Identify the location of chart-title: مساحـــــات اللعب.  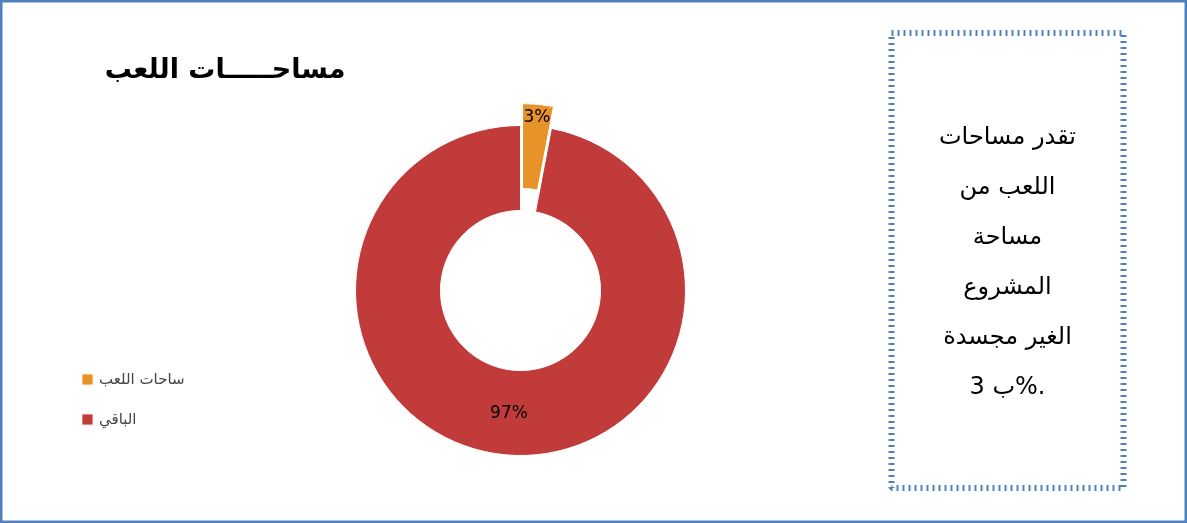
(225, 68).